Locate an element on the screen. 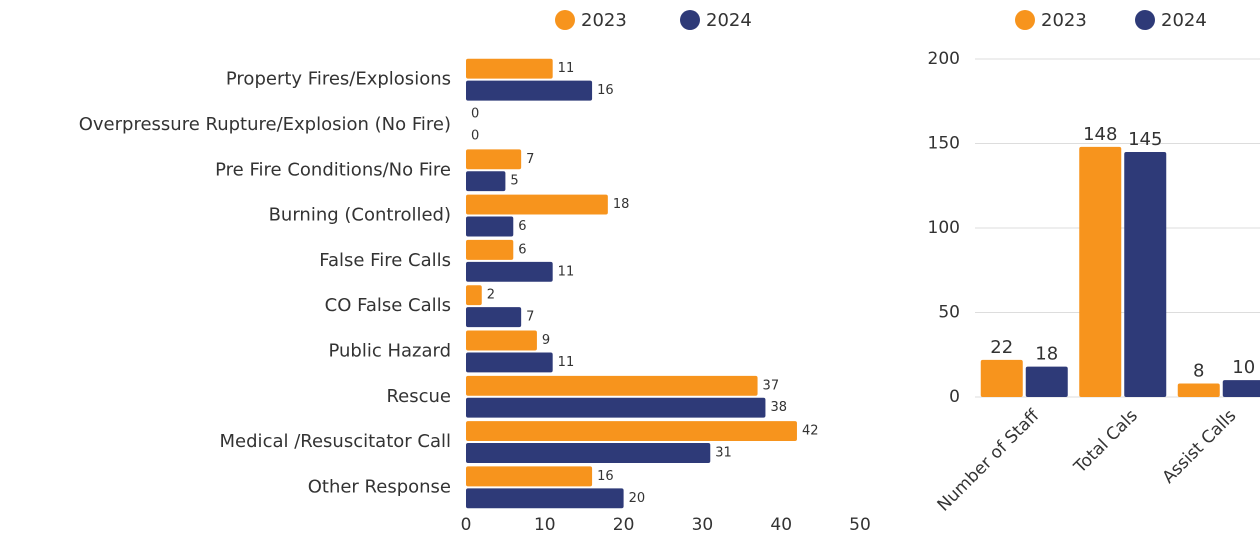  value-label: 10 is located at coordinates (1243, 367).